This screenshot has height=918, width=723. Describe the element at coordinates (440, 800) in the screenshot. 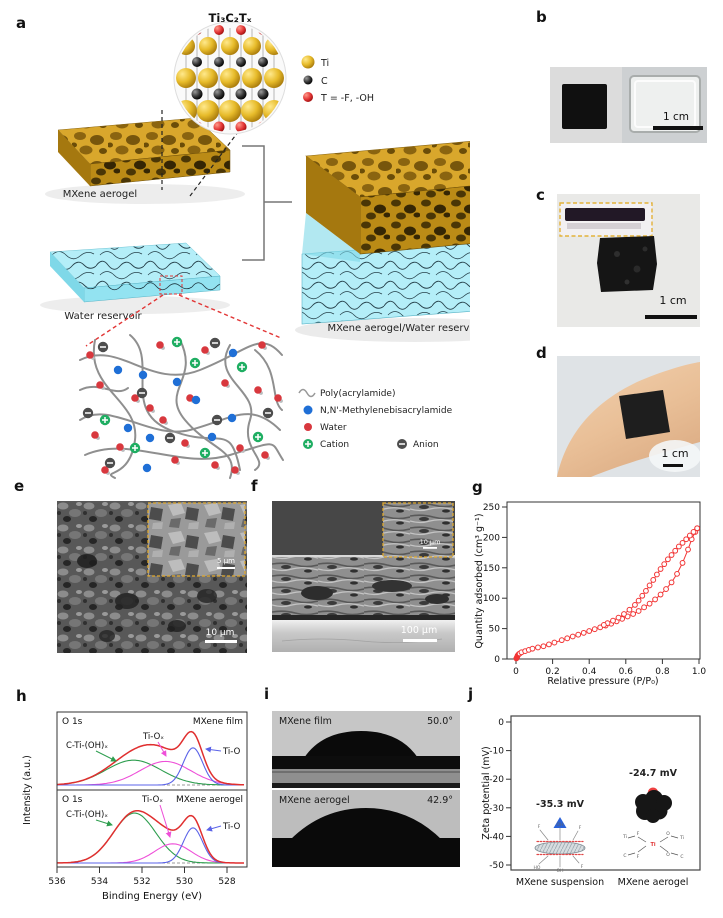

I see `contact-angle-value: 42.9°` at that location.